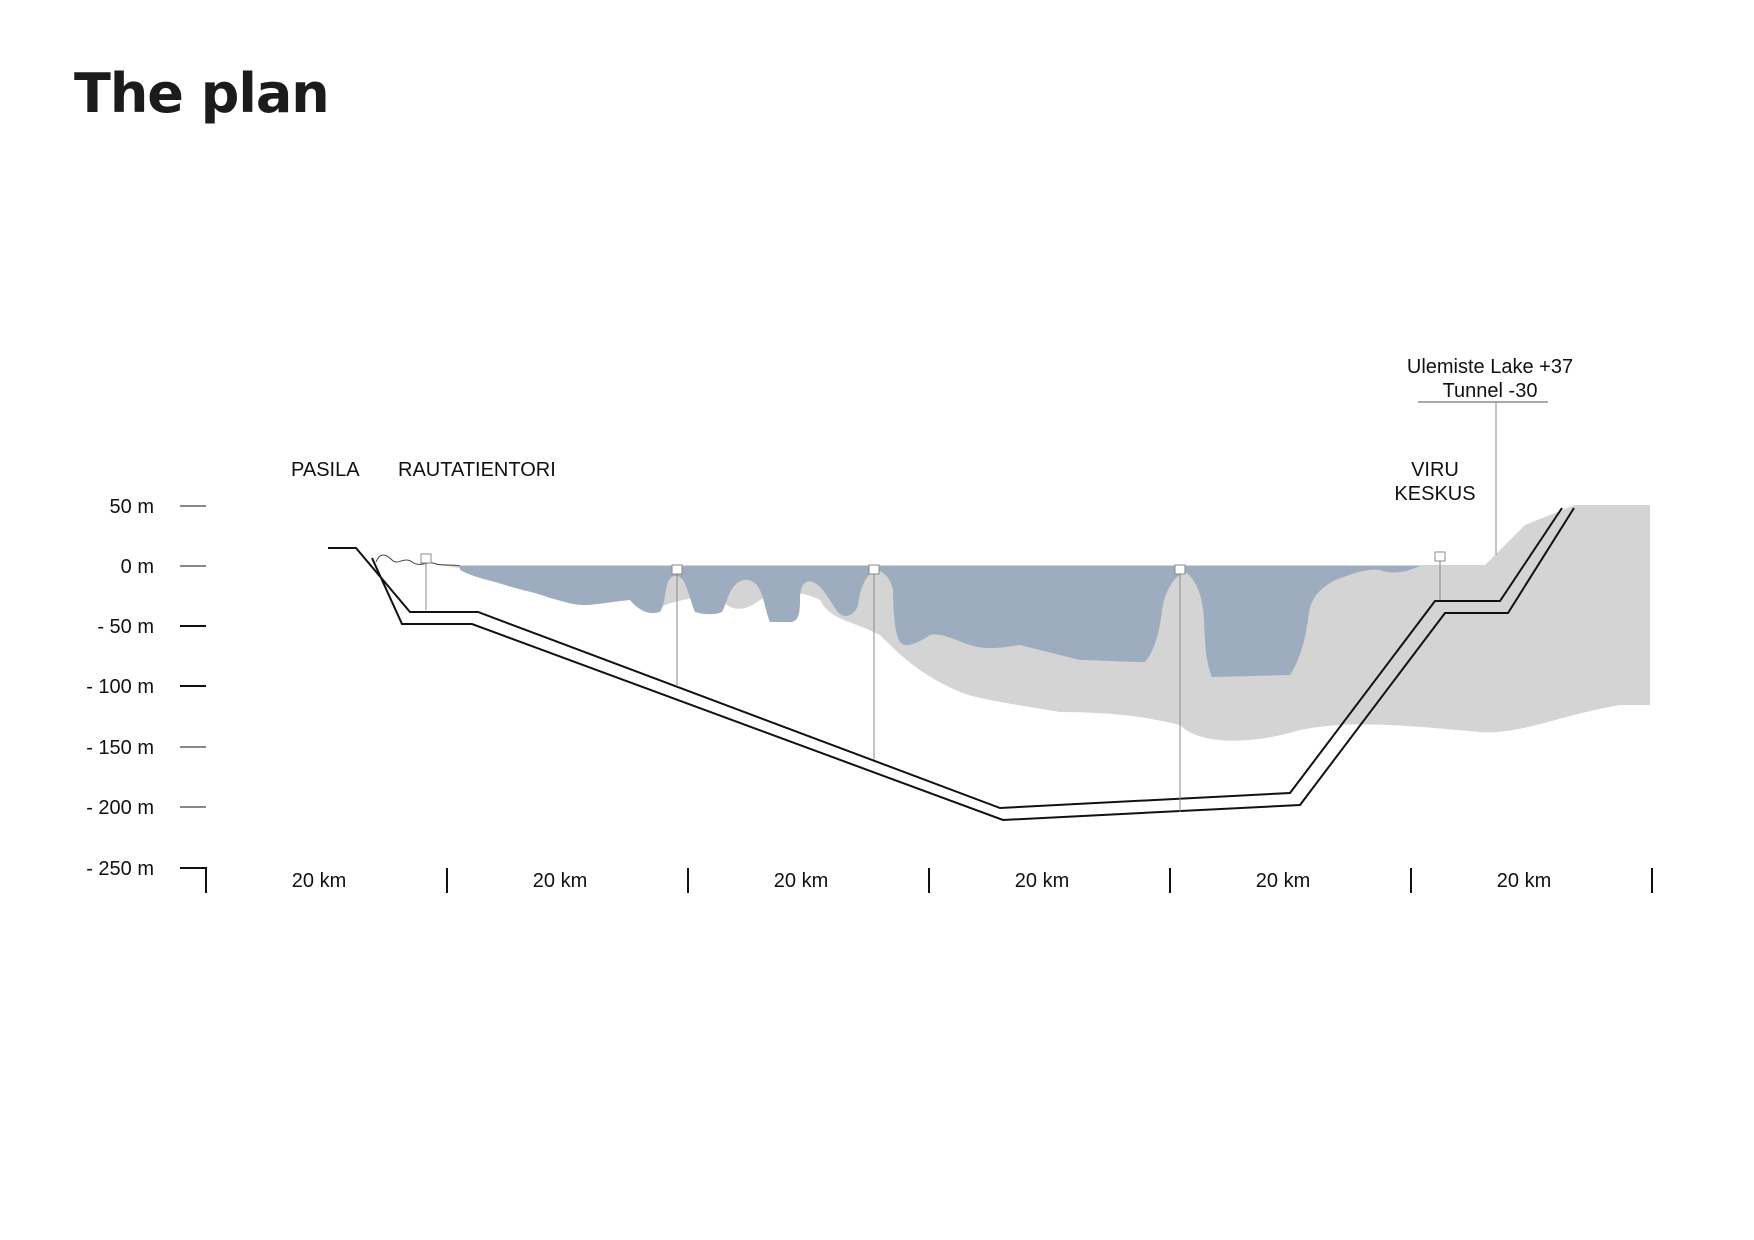 This screenshot has width=1754, height=1240. Describe the element at coordinates (319, 881) in the screenshot. I see `distance-label-1: 20 km` at that location.